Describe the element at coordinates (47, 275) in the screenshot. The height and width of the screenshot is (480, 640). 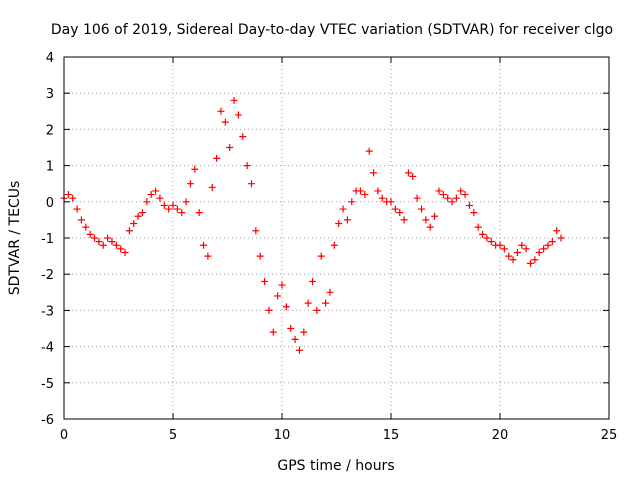
I see `y-tick-label: -2` at that location.